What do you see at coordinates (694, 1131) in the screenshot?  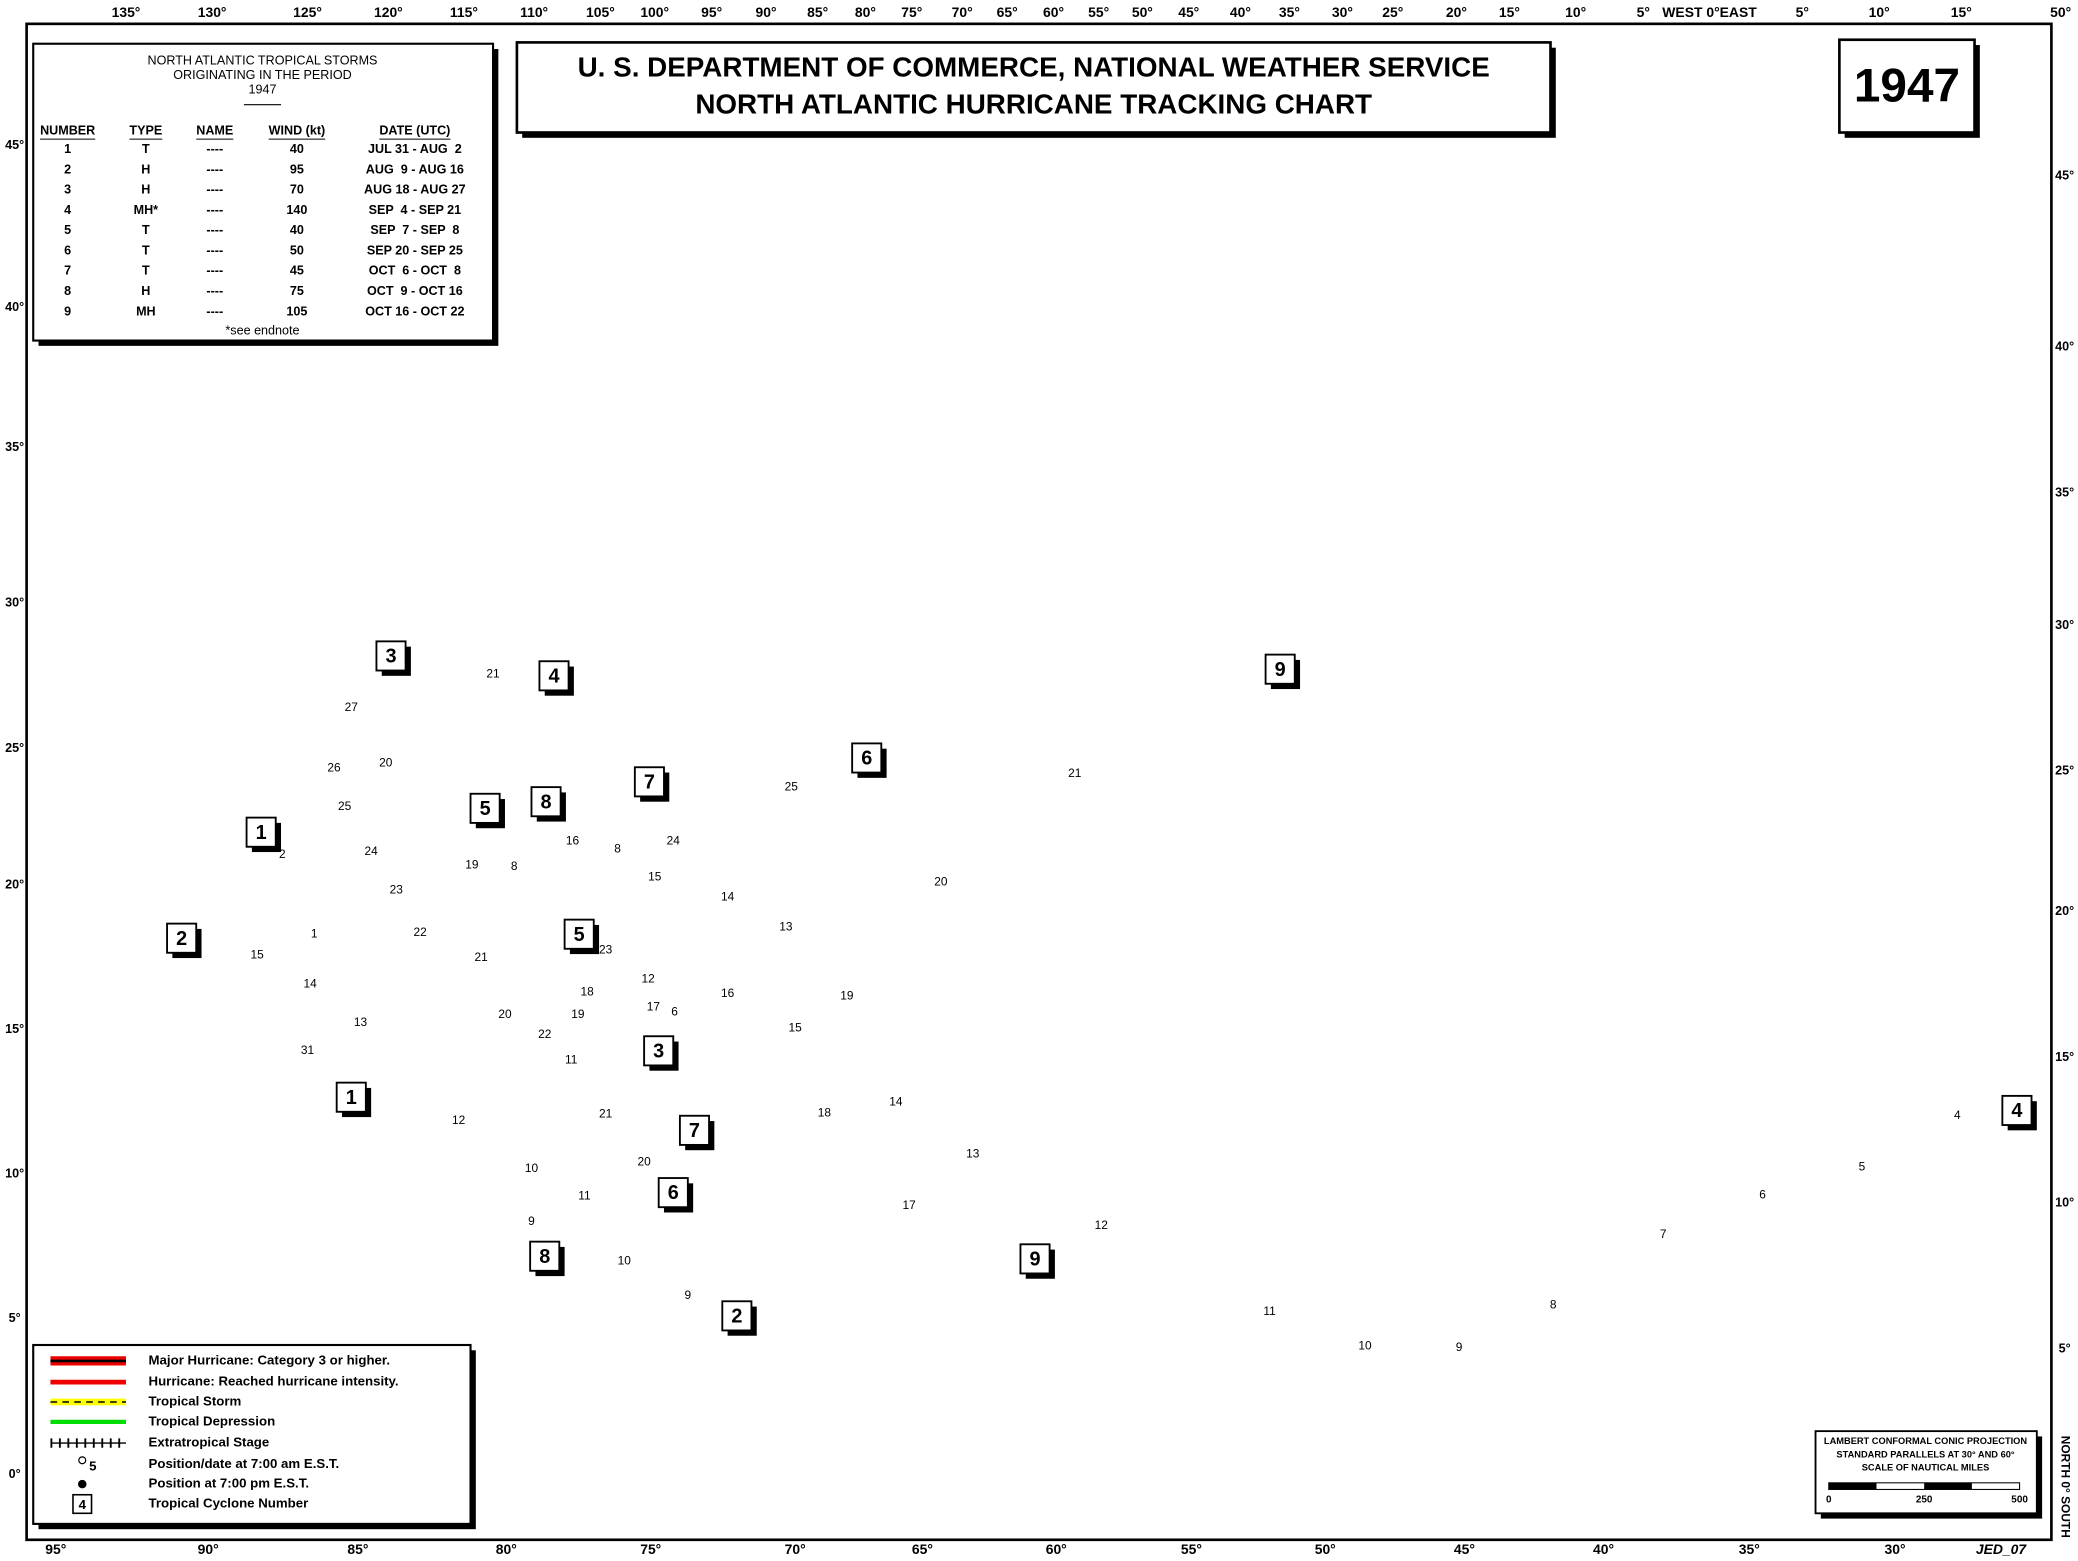 I see `cyclone-number: 7` at bounding box center [694, 1131].